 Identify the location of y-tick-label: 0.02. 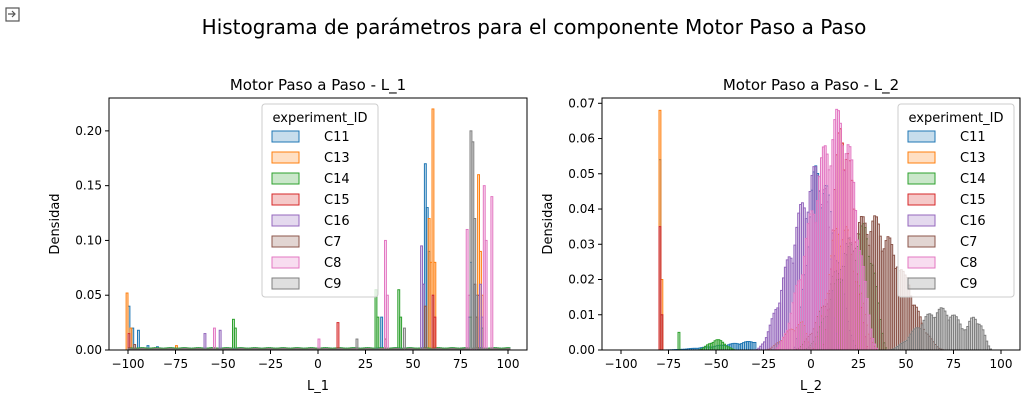
(581, 280).